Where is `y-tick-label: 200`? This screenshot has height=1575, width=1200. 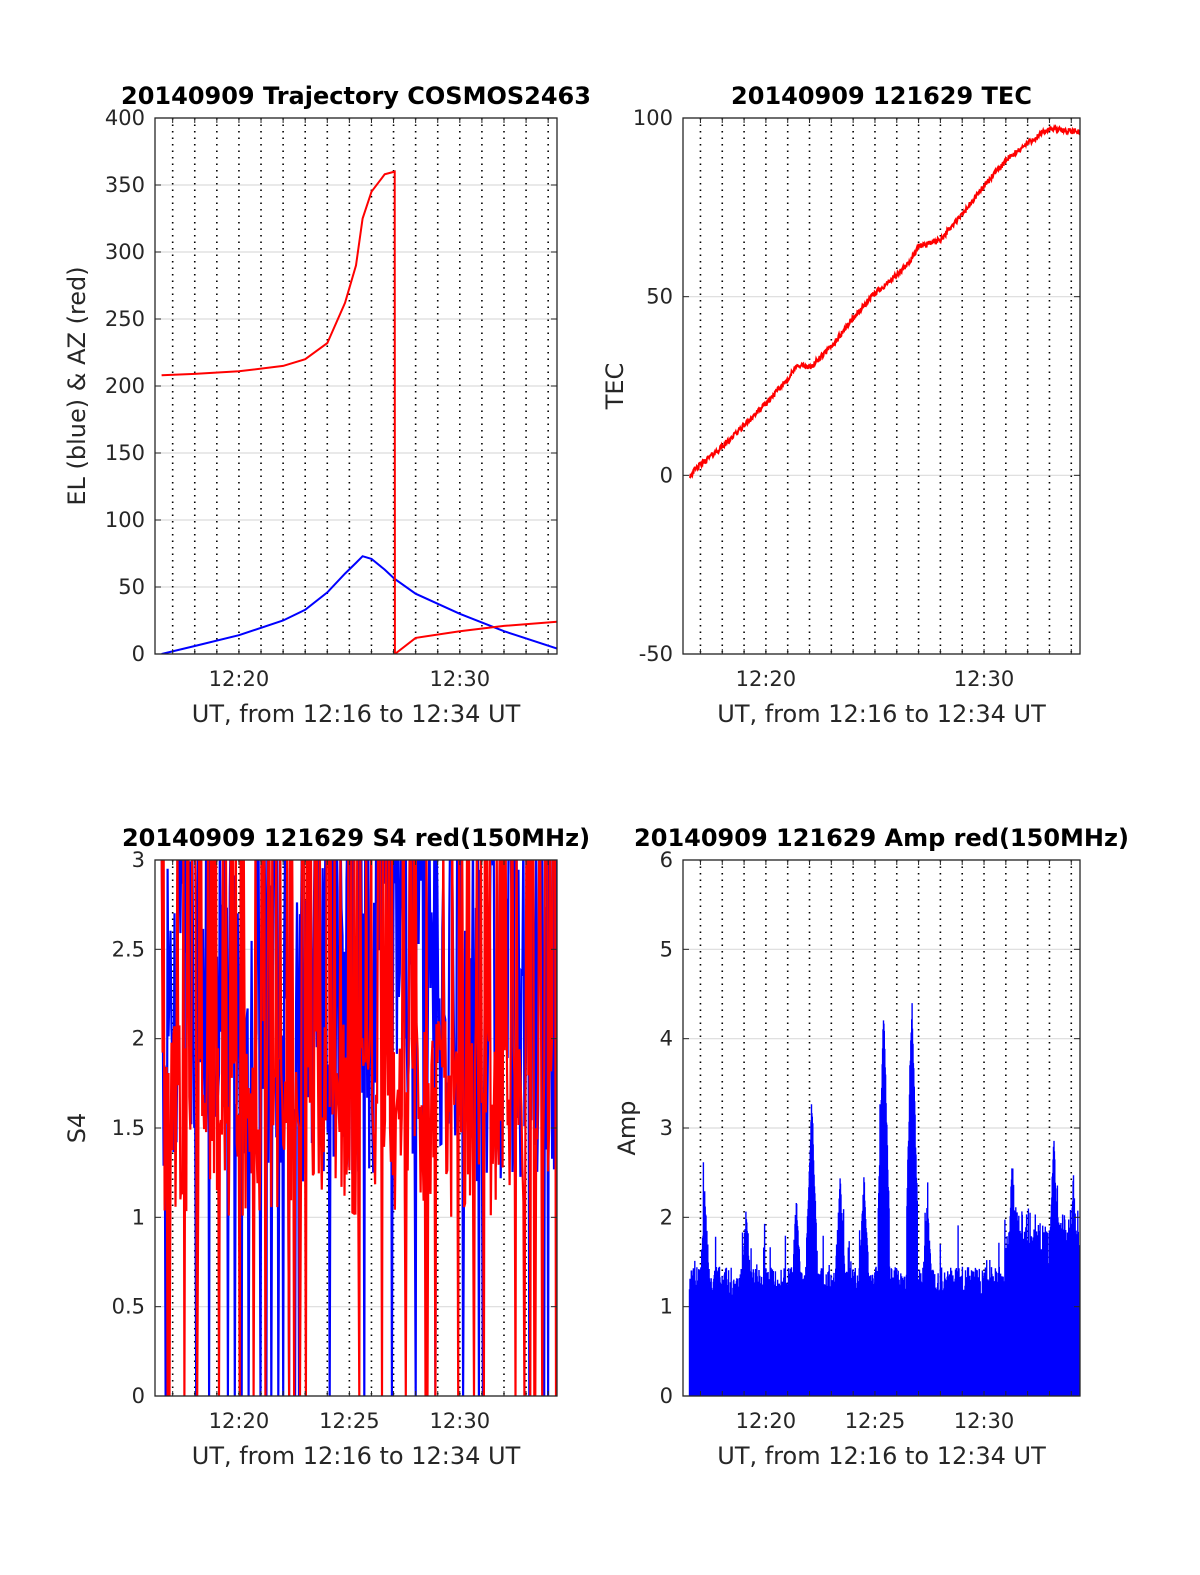
y-tick-label: 200 is located at coordinates (125, 386).